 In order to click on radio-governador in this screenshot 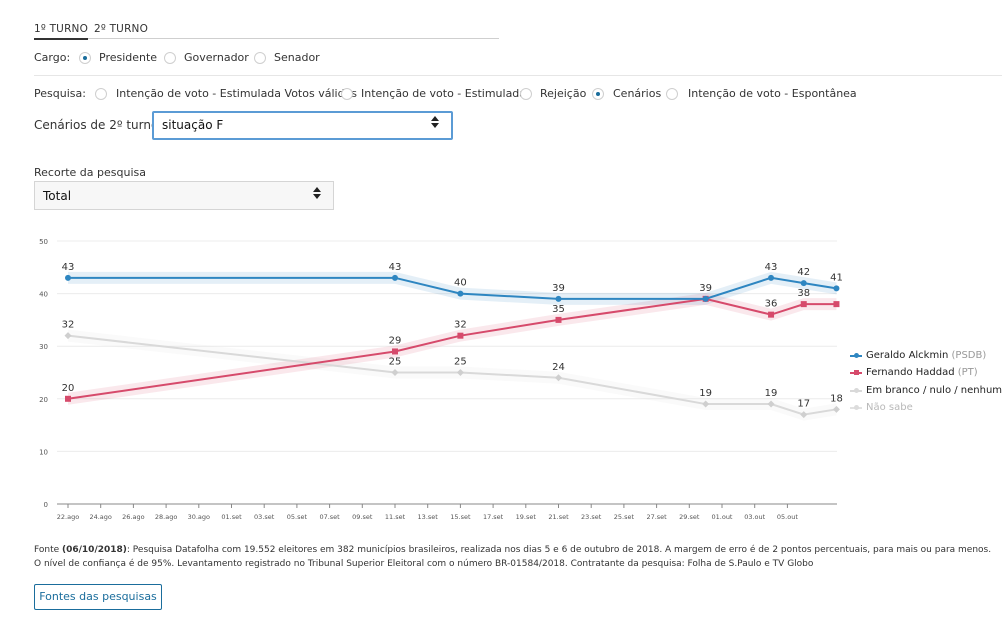, I will do `click(170, 58)`.